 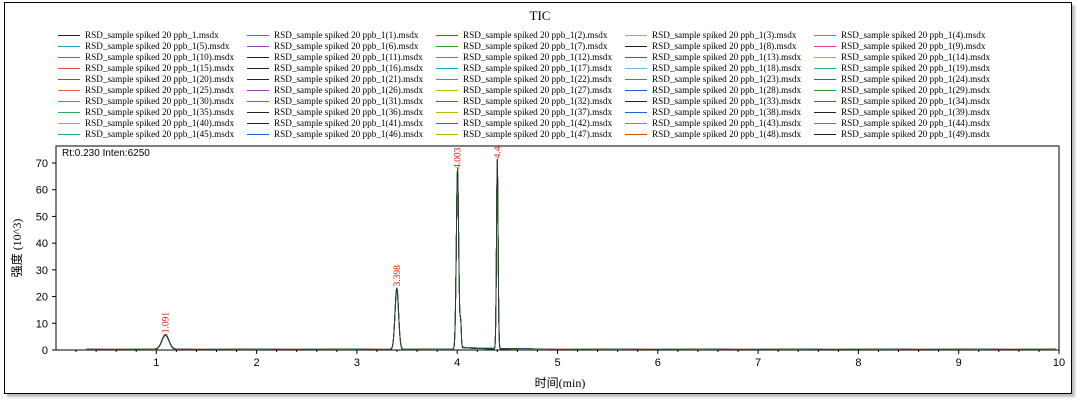 What do you see at coordinates (758, 363) in the screenshot?
I see `x-tick-label: 7` at bounding box center [758, 363].